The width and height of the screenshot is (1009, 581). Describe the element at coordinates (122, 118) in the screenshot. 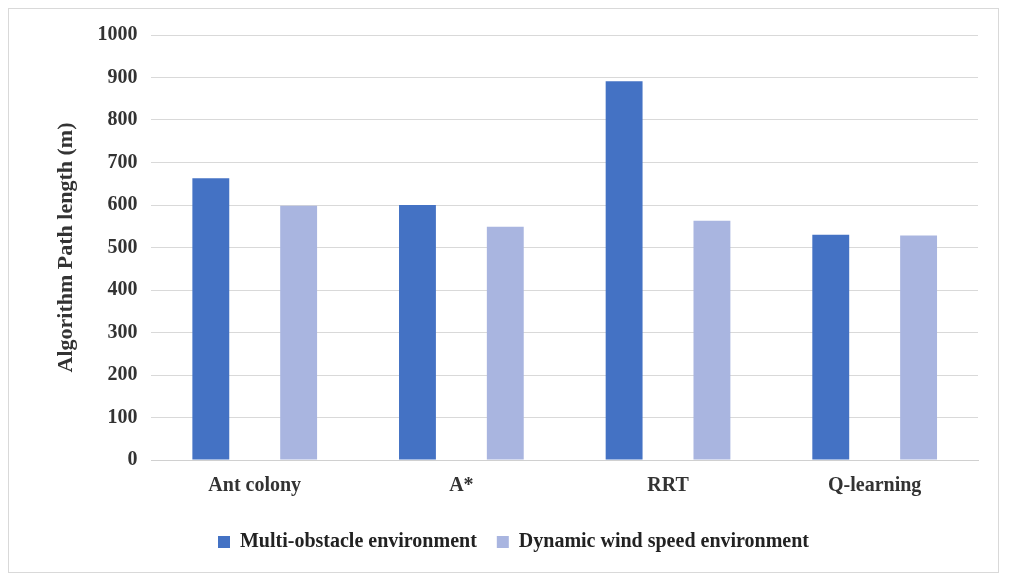

I see `y-tick-label: 800` at that location.